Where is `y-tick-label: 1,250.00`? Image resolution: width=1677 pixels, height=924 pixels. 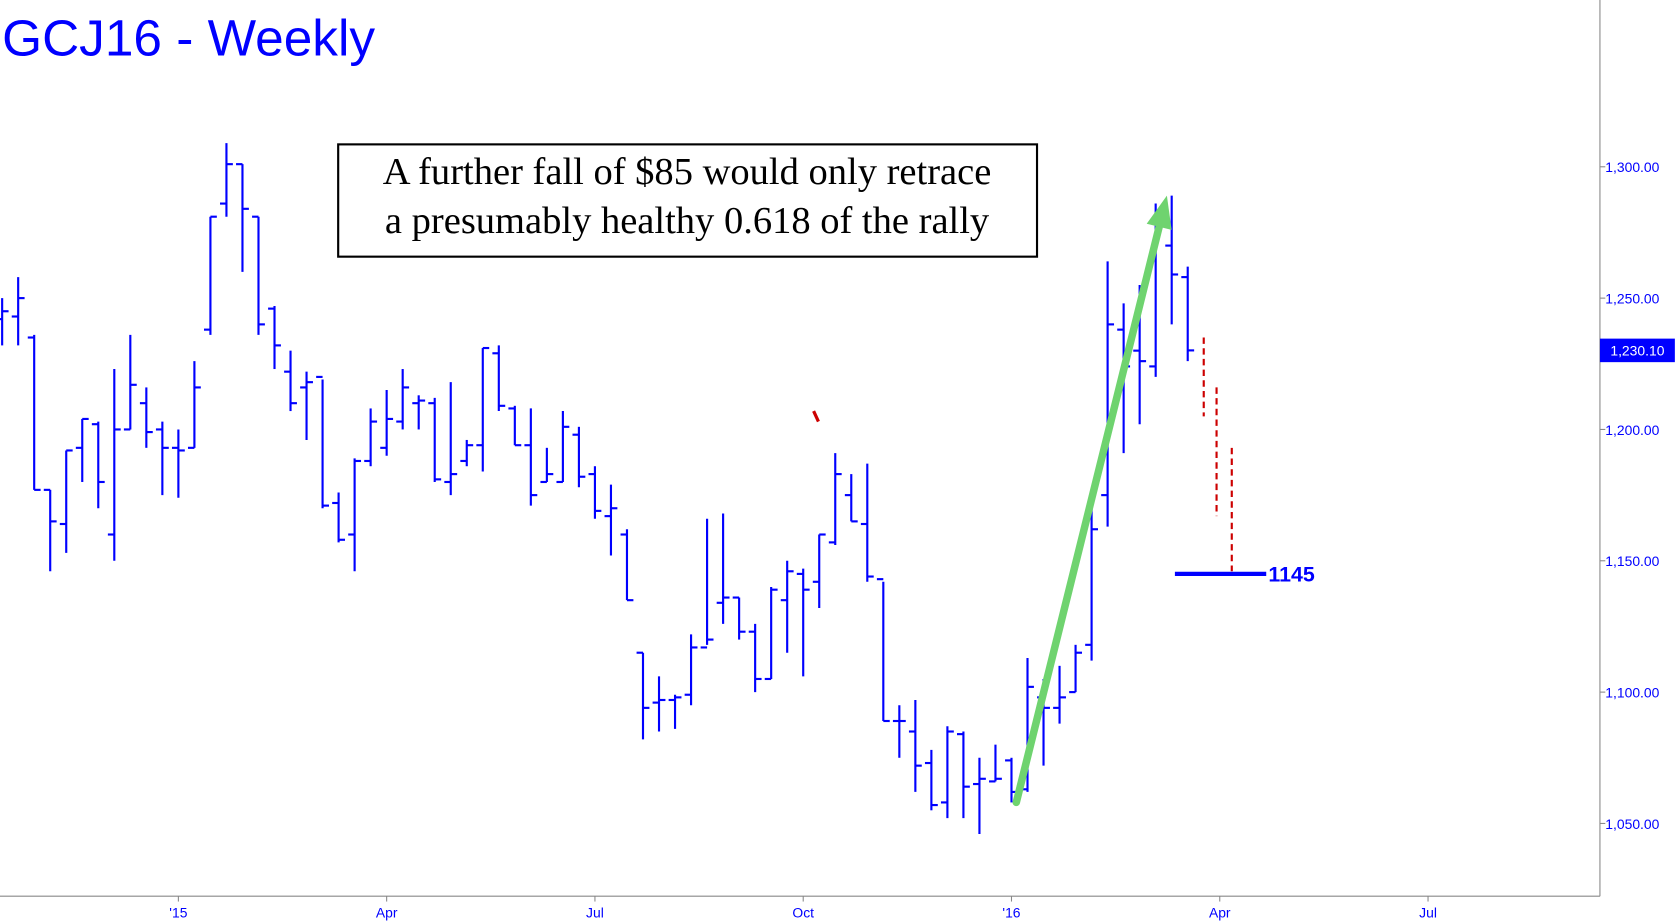
y-tick-label: 1,250.00 is located at coordinates (1632, 298).